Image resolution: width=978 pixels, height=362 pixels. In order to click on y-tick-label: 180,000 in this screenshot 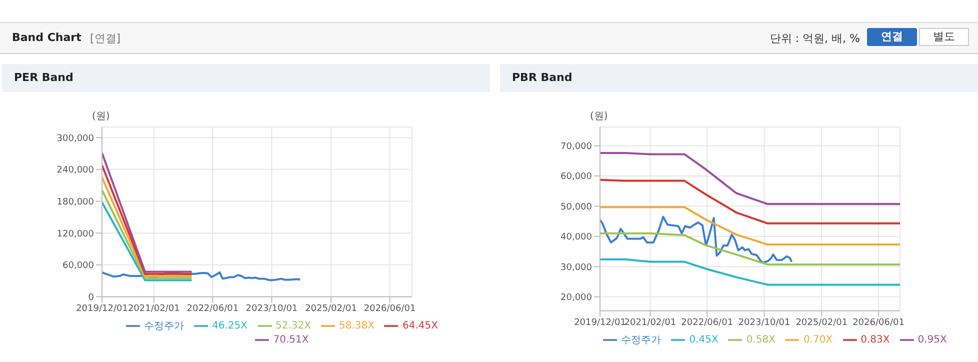, I will do `click(75, 202)`.